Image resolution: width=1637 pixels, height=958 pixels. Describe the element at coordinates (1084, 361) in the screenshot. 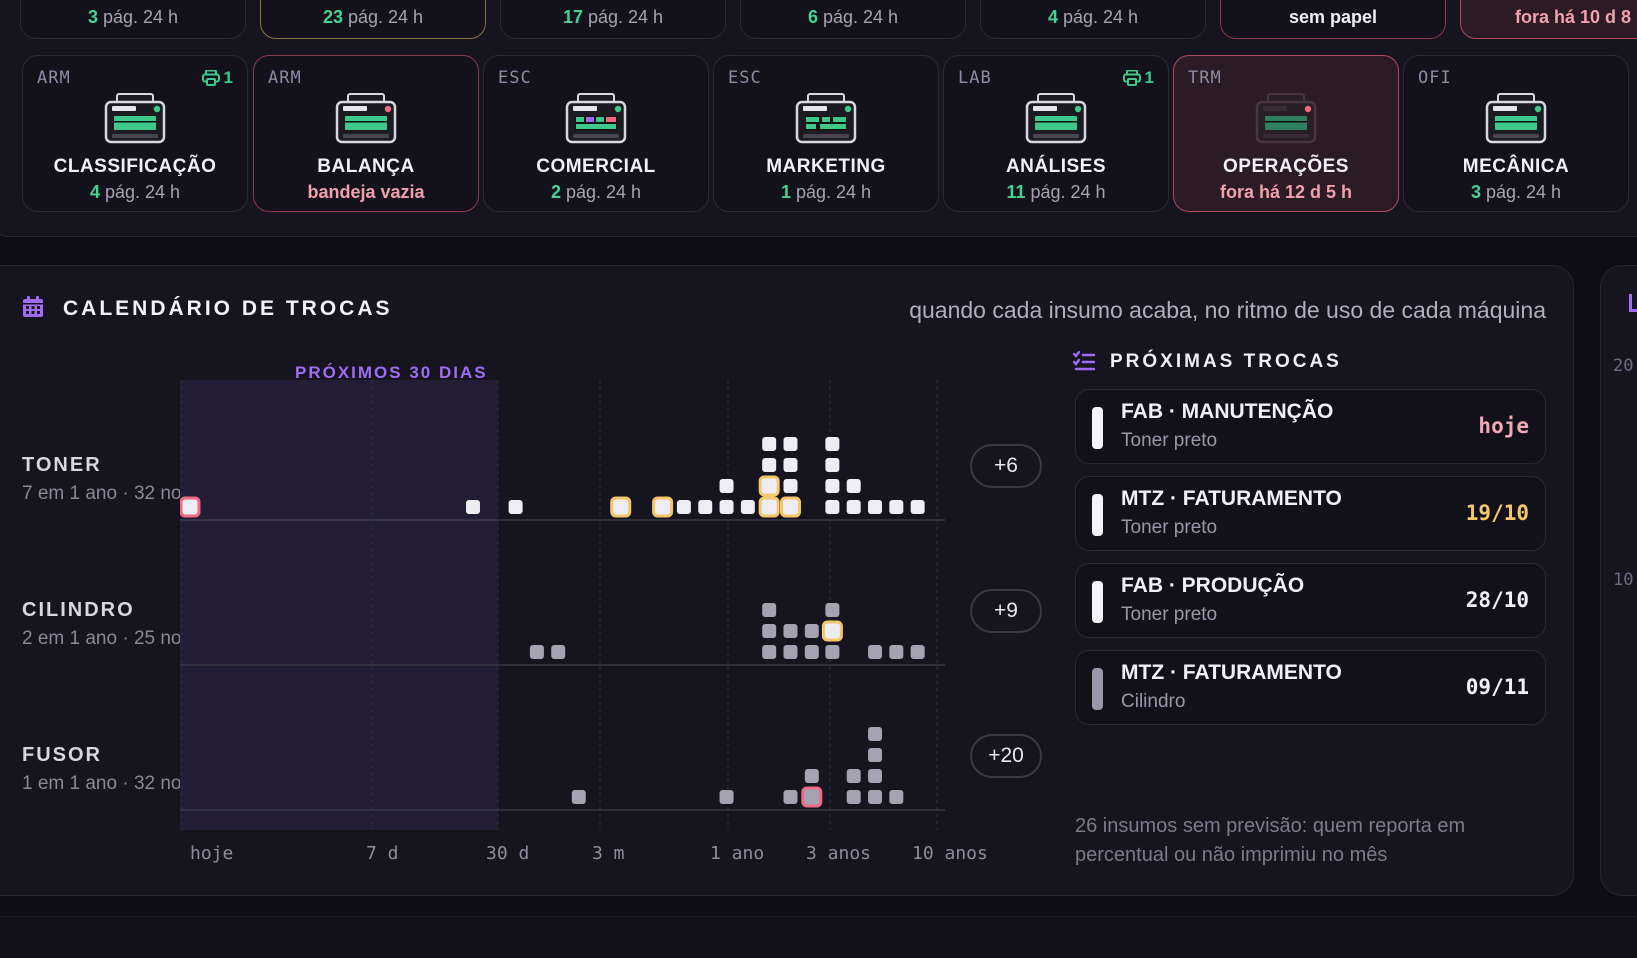

I see `list-icon` at that location.